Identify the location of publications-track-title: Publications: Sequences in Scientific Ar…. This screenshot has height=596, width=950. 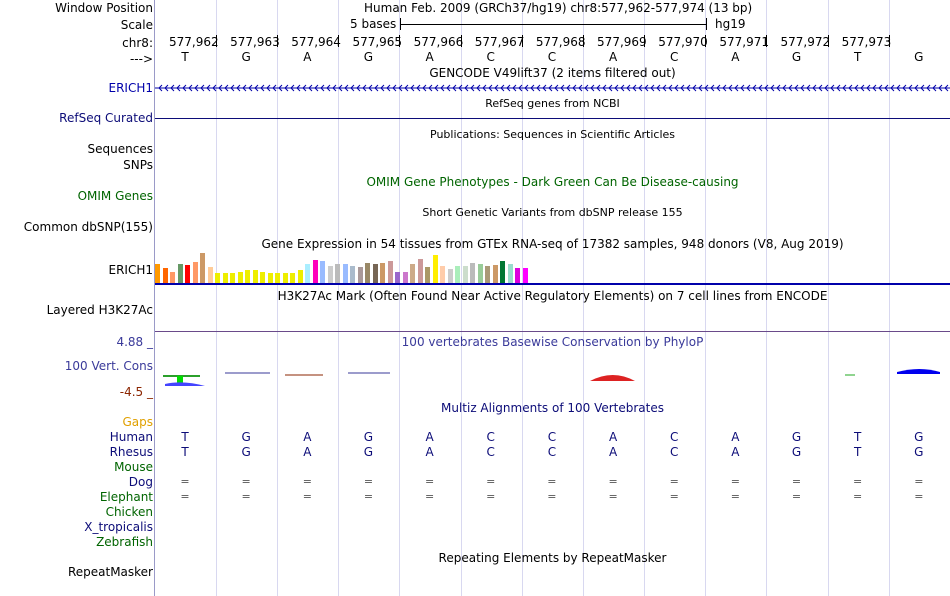
(552, 134).